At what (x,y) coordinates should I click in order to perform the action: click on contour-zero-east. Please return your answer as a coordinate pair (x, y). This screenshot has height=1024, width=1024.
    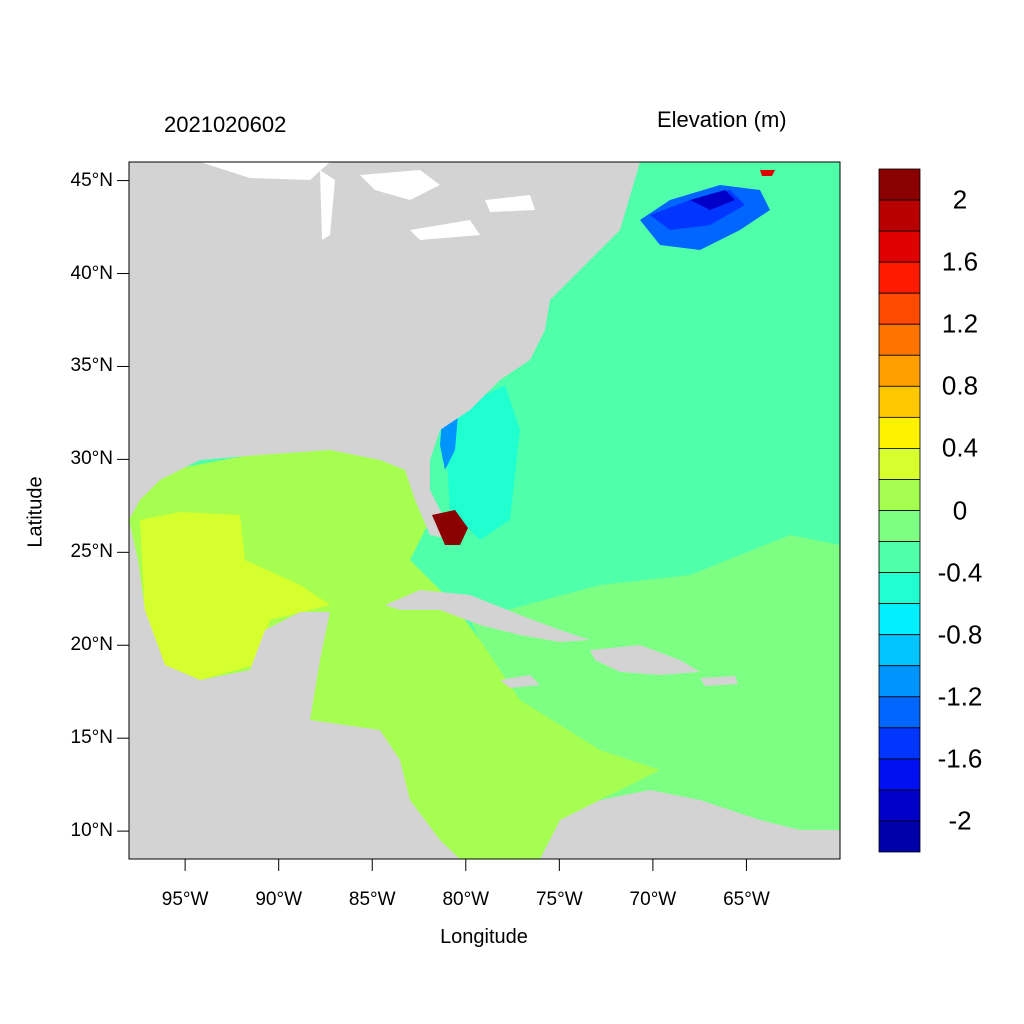
    Looking at the image, I should click on (655, 697).